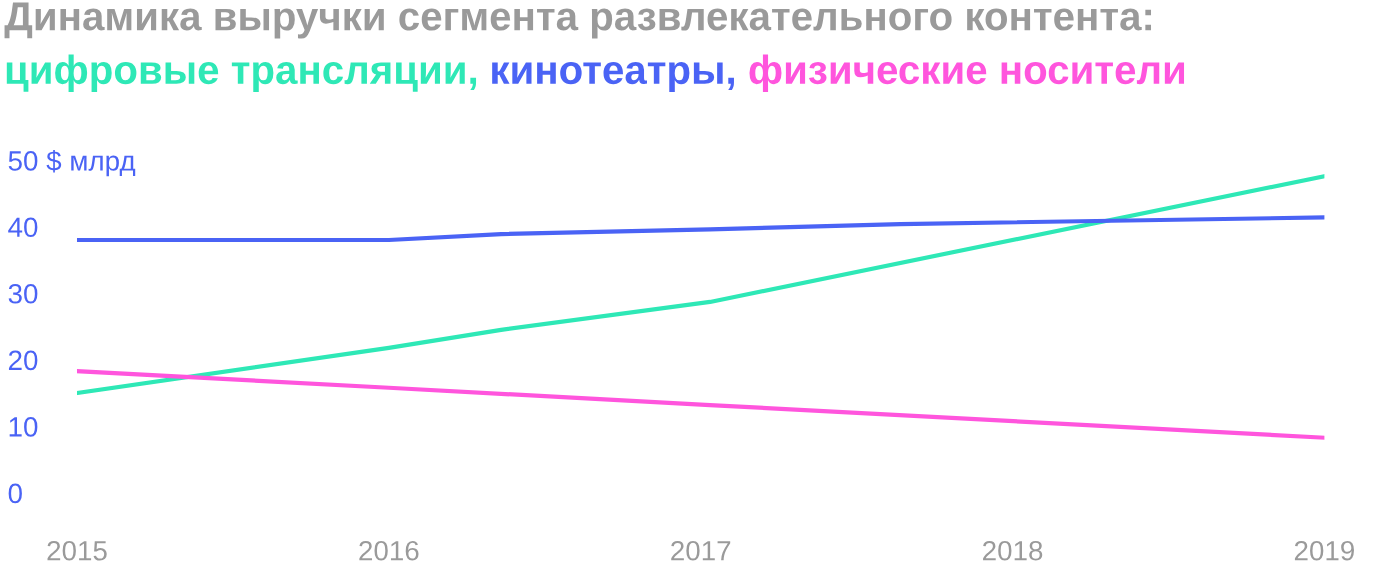  What do you see at coordinates (1013, 550) in the screenshot?
I see `x-tick-label: 2018` at bounding box center [1013, 550].